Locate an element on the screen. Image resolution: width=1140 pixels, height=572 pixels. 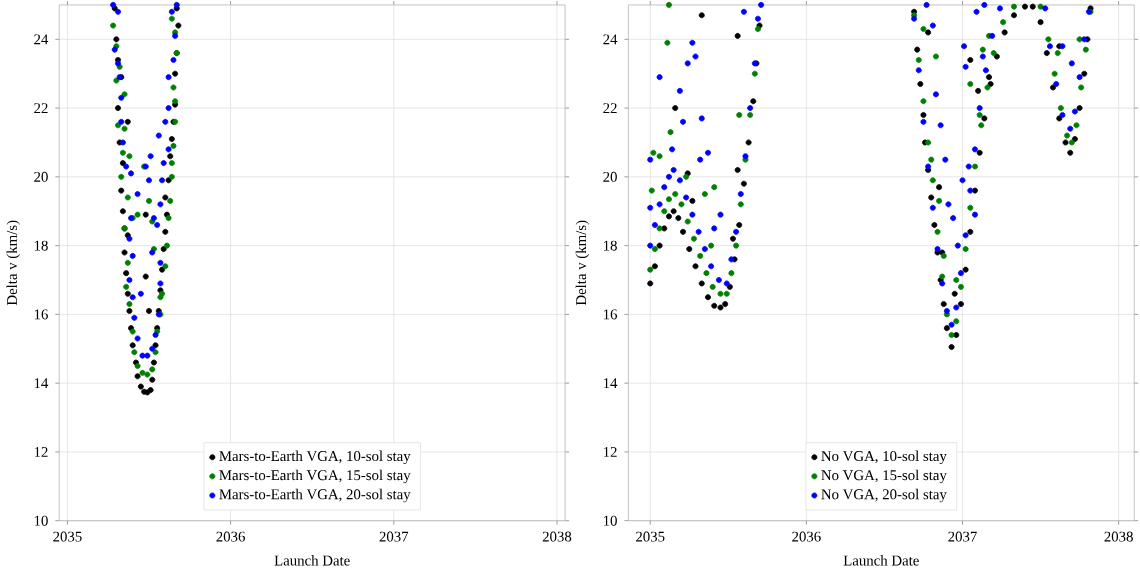
legend-label: Mars-to-Earth VGA, 20-sol stay is located at coordinates (315, 495).